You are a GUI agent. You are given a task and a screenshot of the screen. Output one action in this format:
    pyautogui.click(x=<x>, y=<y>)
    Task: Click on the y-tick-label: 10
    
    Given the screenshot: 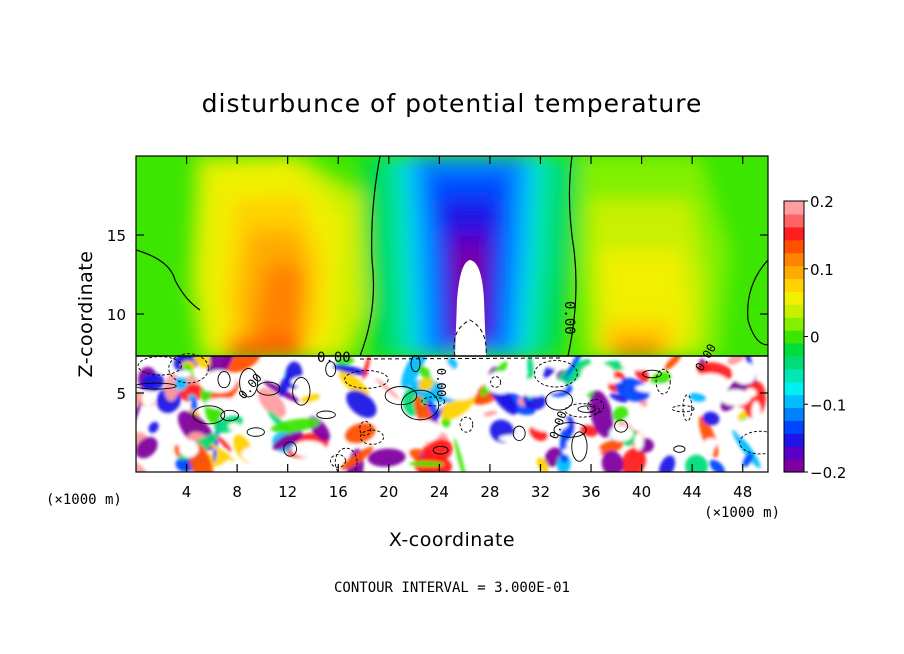 What is the action you would take?
    pyautogui.click(x=116, y=315)
    